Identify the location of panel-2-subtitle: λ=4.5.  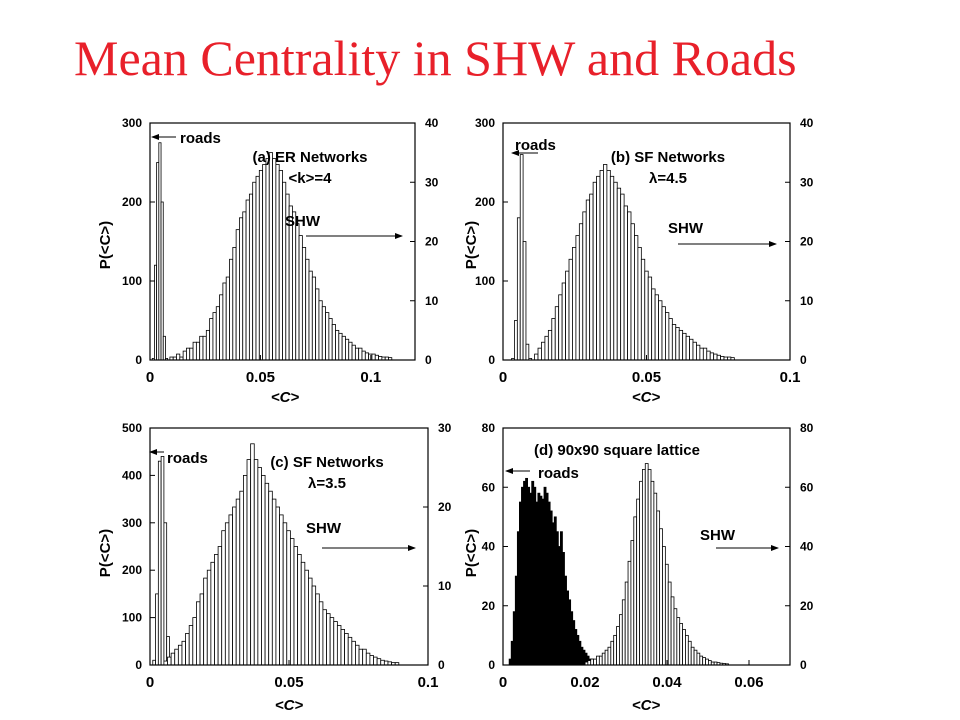
(668, 178).